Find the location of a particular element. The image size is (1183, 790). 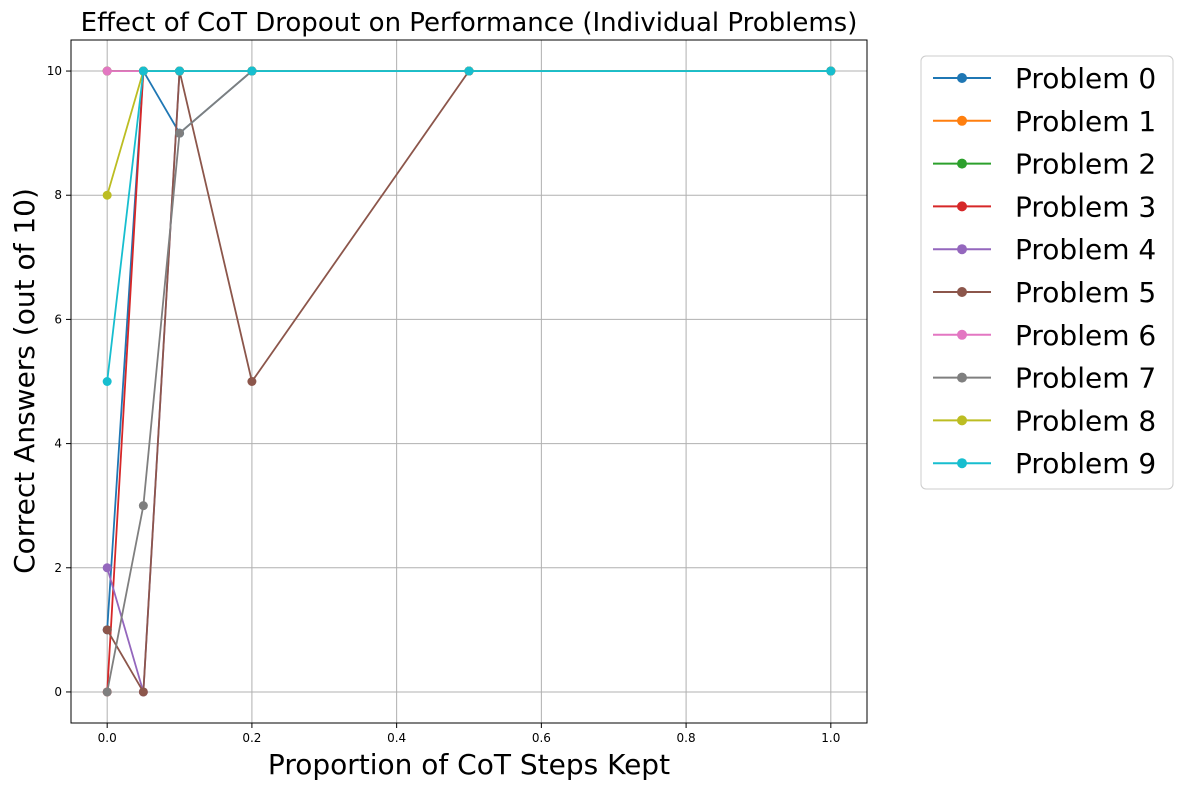

legend-item: Problem 9 is located at coordinates (1044, 463).